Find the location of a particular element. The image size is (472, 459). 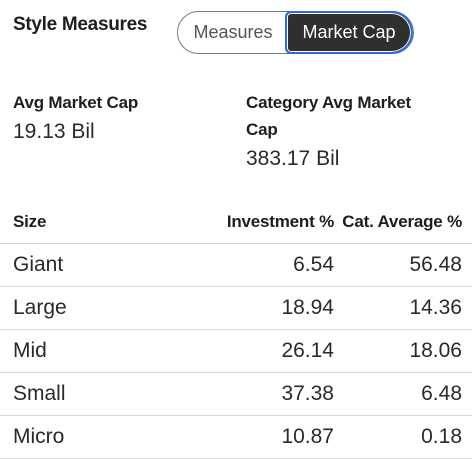

category-avg-market-cap-label-line1: Category Avg Market is located at coordinates (328, 102).